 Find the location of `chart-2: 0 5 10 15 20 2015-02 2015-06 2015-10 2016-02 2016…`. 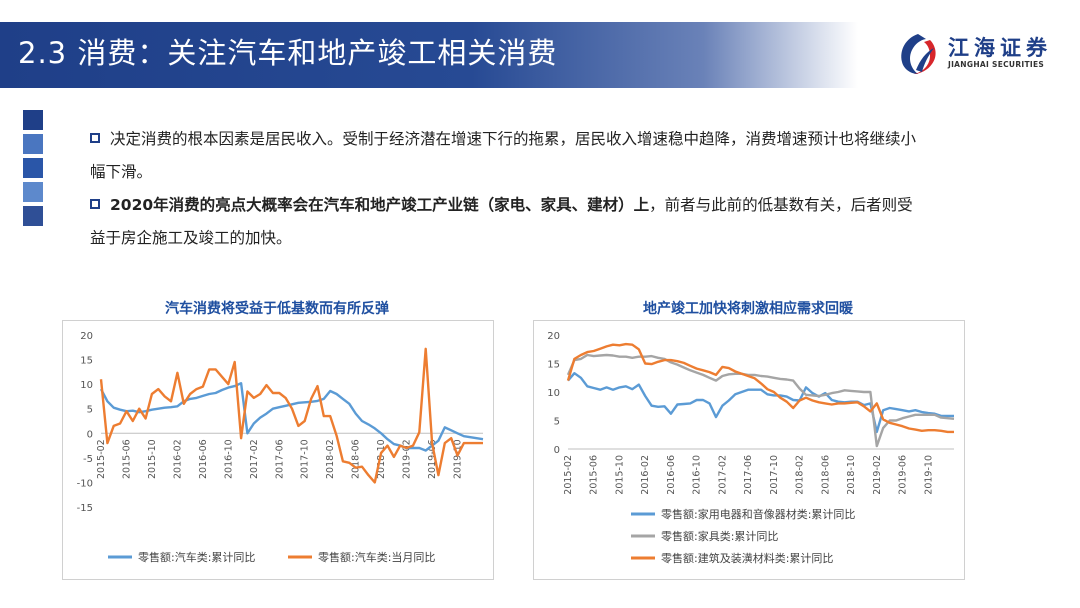

chart-2: 0 5 10 15 20 2015-02 2015-06 2015-10 2016-02 2016… is located at coordinates (751, 448).